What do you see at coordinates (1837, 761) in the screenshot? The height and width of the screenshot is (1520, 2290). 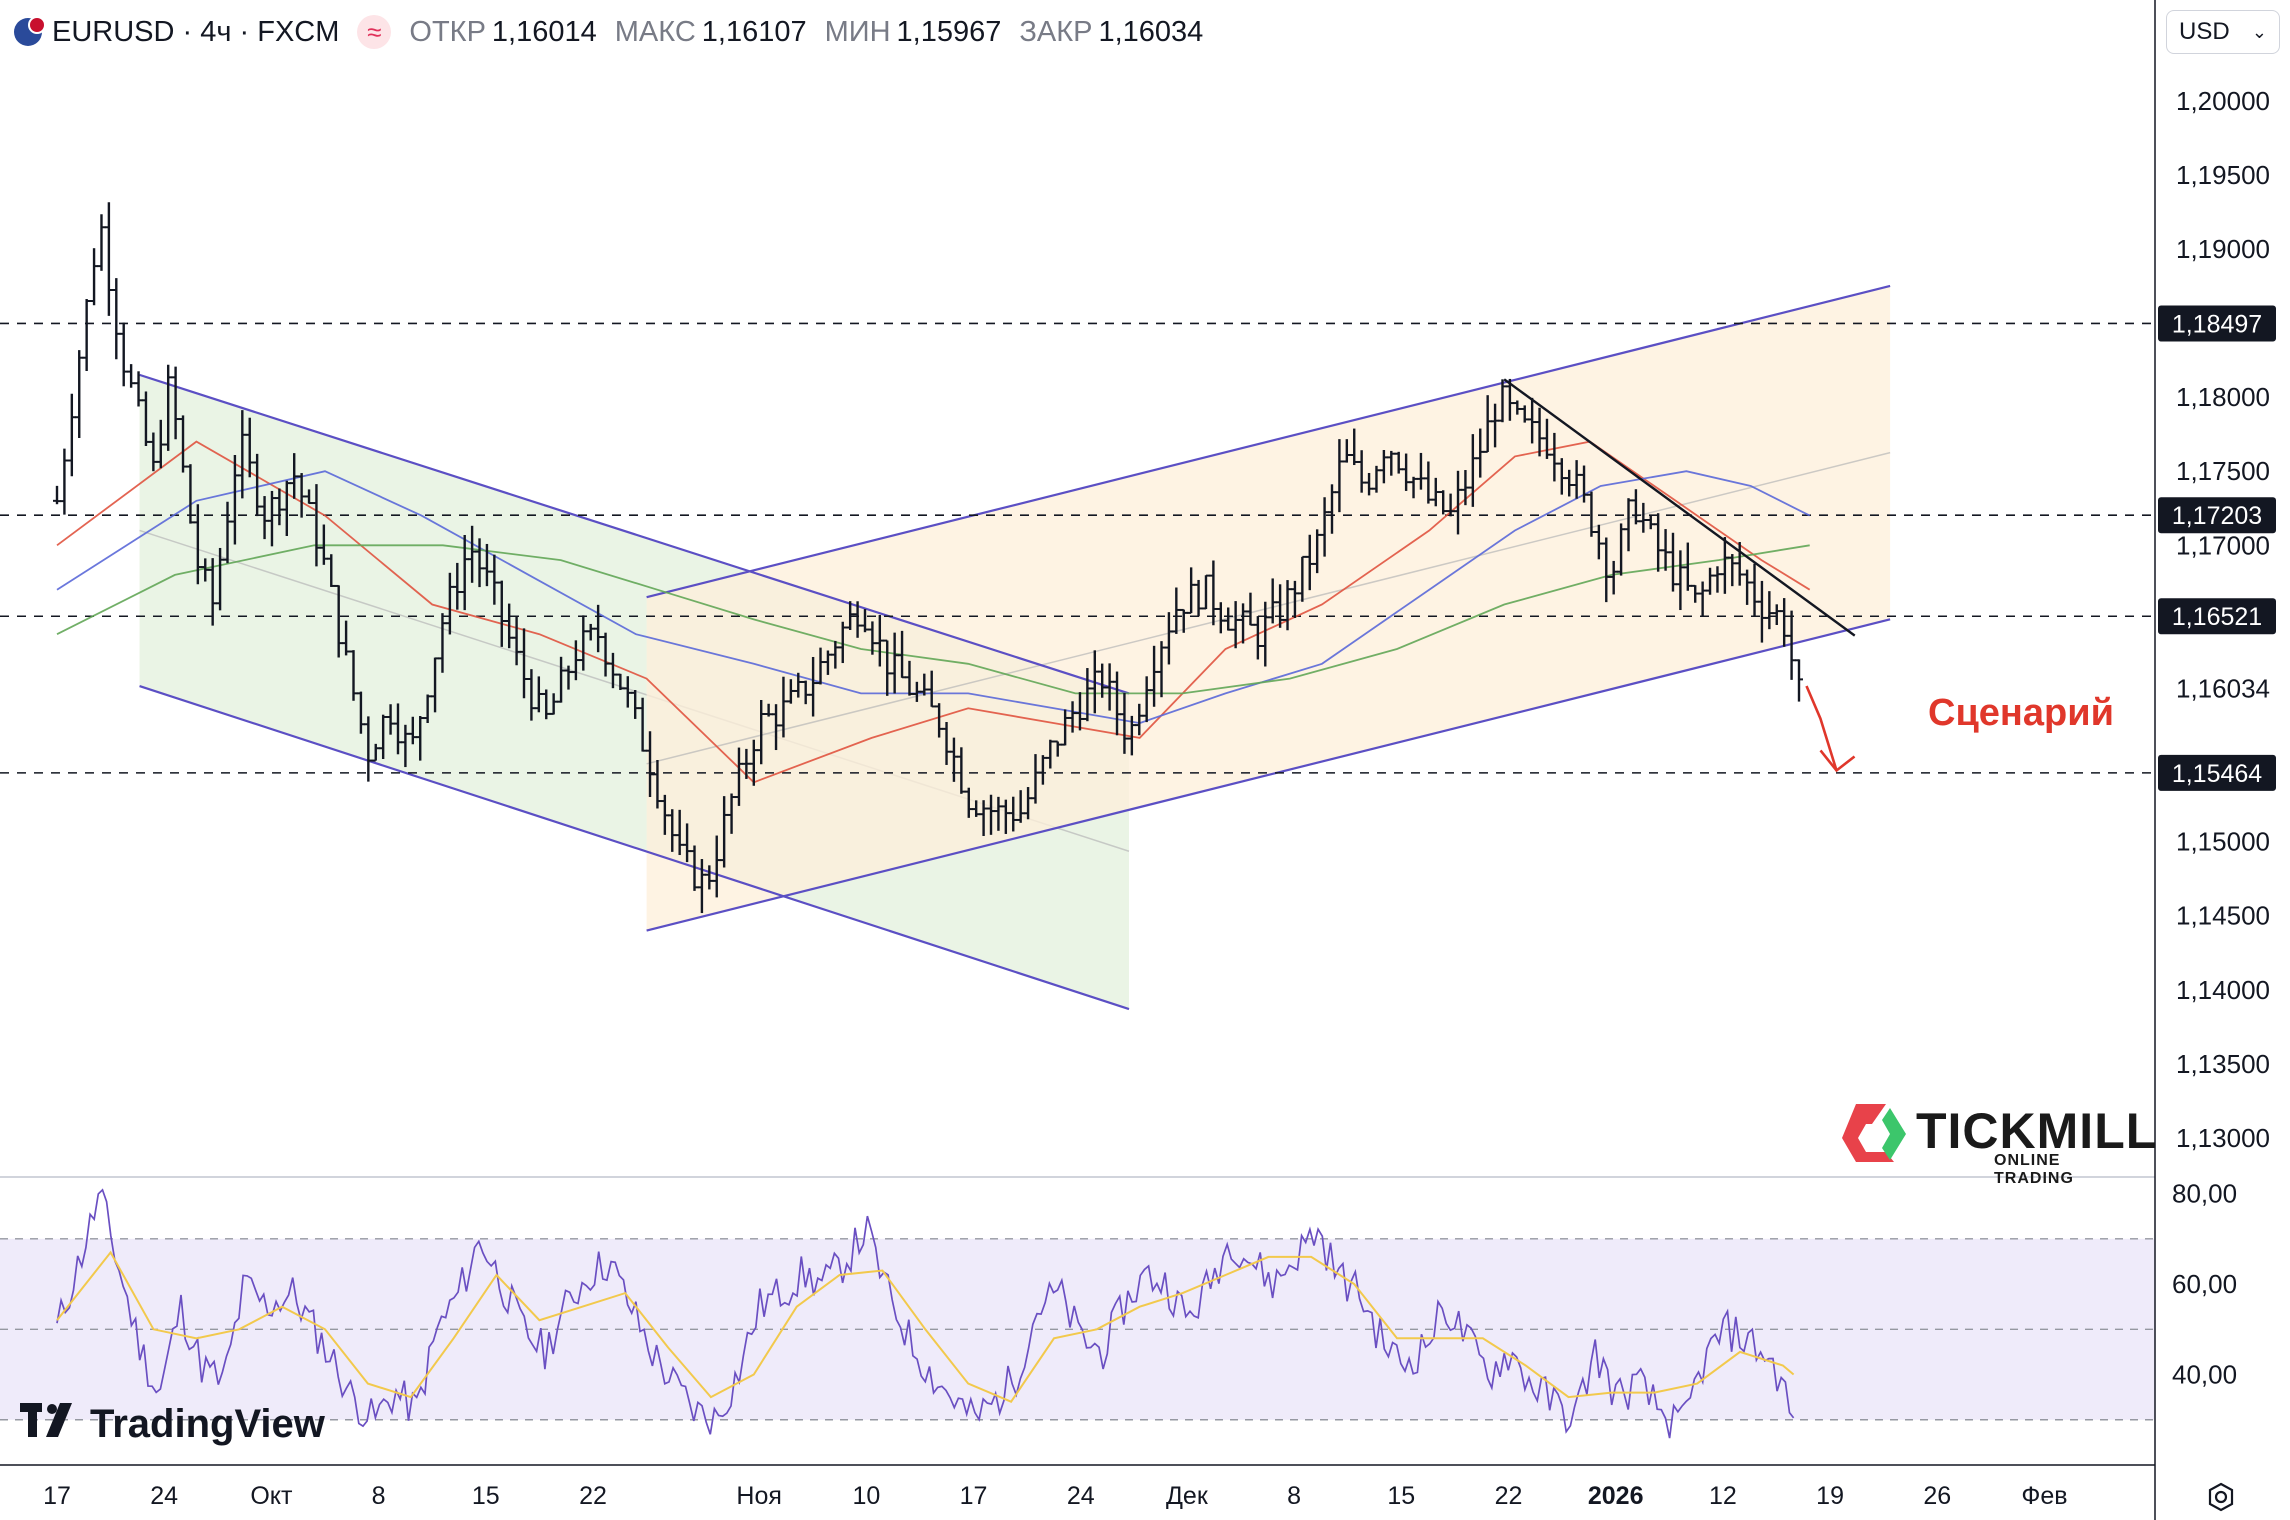 I see `scenario-arrow-head` at bounding box center [1837, 761].